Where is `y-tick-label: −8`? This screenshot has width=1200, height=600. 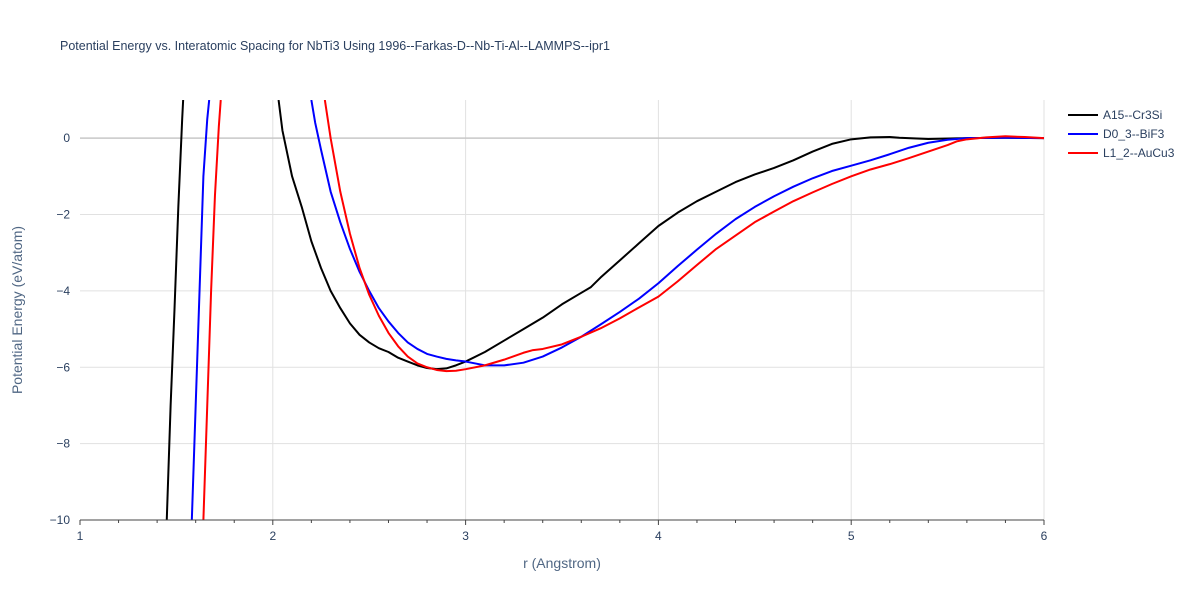
y-tick-label: −8 is located at coordinates (63, 444).